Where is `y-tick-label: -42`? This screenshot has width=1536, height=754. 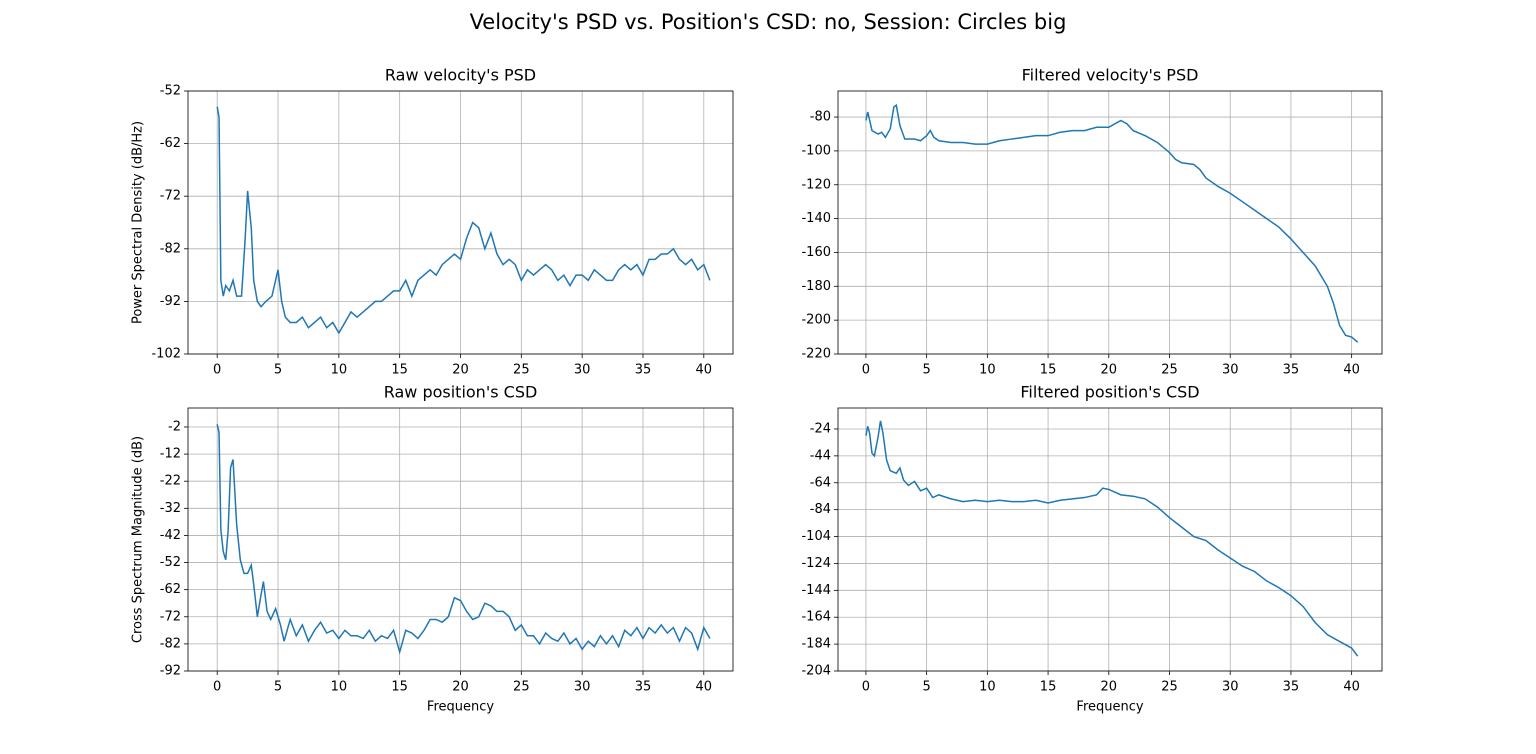
y-tick-label: -42 is located at coordinates (170, 535).